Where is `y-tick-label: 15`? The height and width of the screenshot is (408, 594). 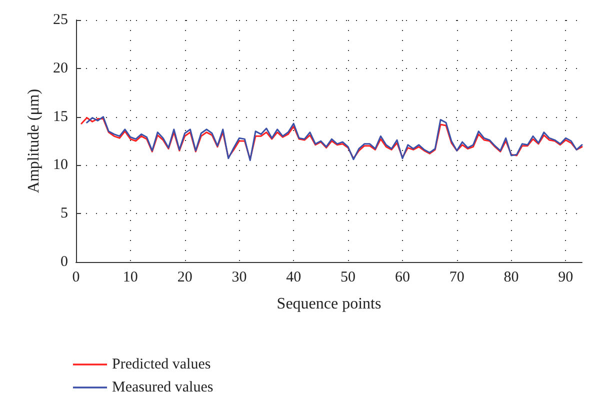
y-tick-label: 15 is located at coordinates (60, 116).